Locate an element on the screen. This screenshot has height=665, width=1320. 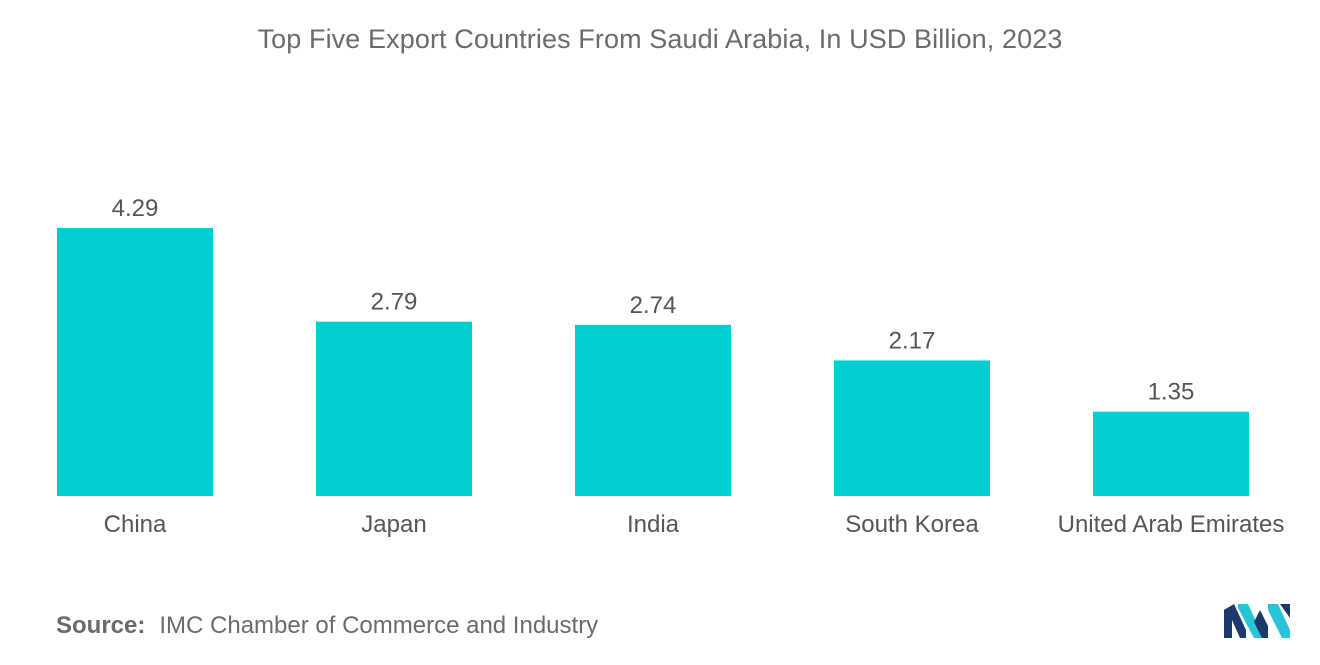
value-label-china: 4.29 is located at coordinates (135, 208).